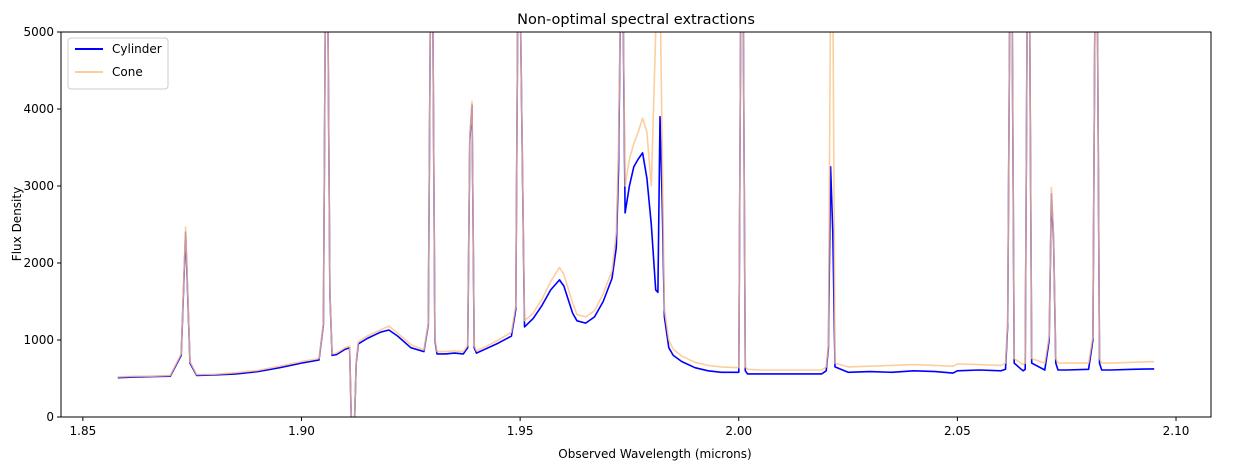 Image resolution: width=1246 pixels, height=470 pixels. I want to click on y-axis-label: Flux Density, so click(17, 224).